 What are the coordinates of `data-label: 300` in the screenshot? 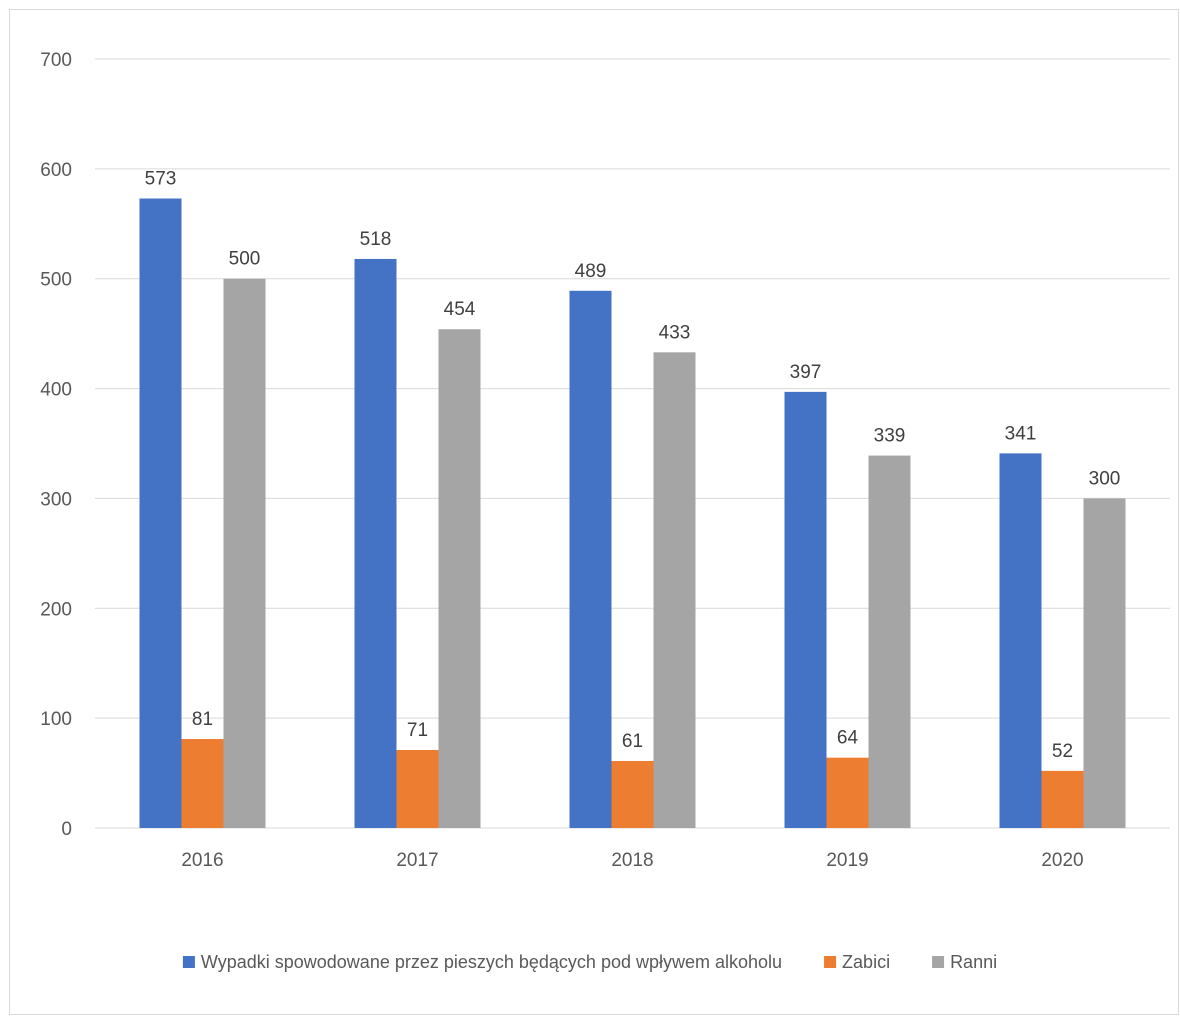 It's located at (1105, 478).